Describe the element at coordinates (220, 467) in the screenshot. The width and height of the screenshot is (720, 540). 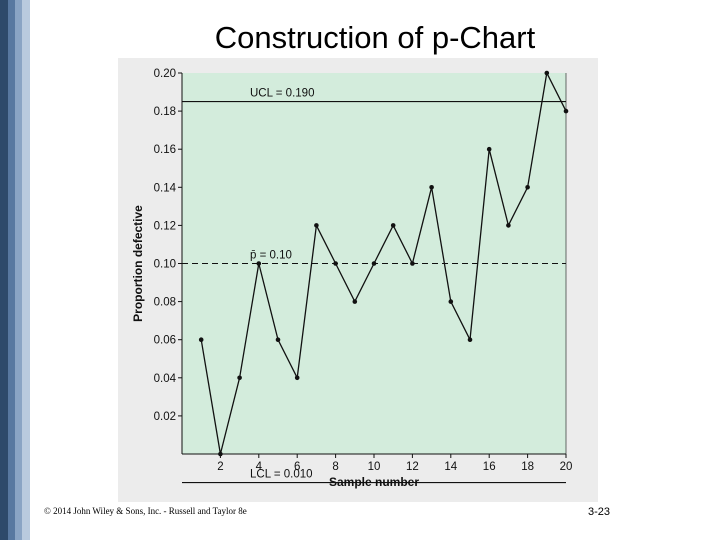
I see `x-tick-label: 2` at that location.